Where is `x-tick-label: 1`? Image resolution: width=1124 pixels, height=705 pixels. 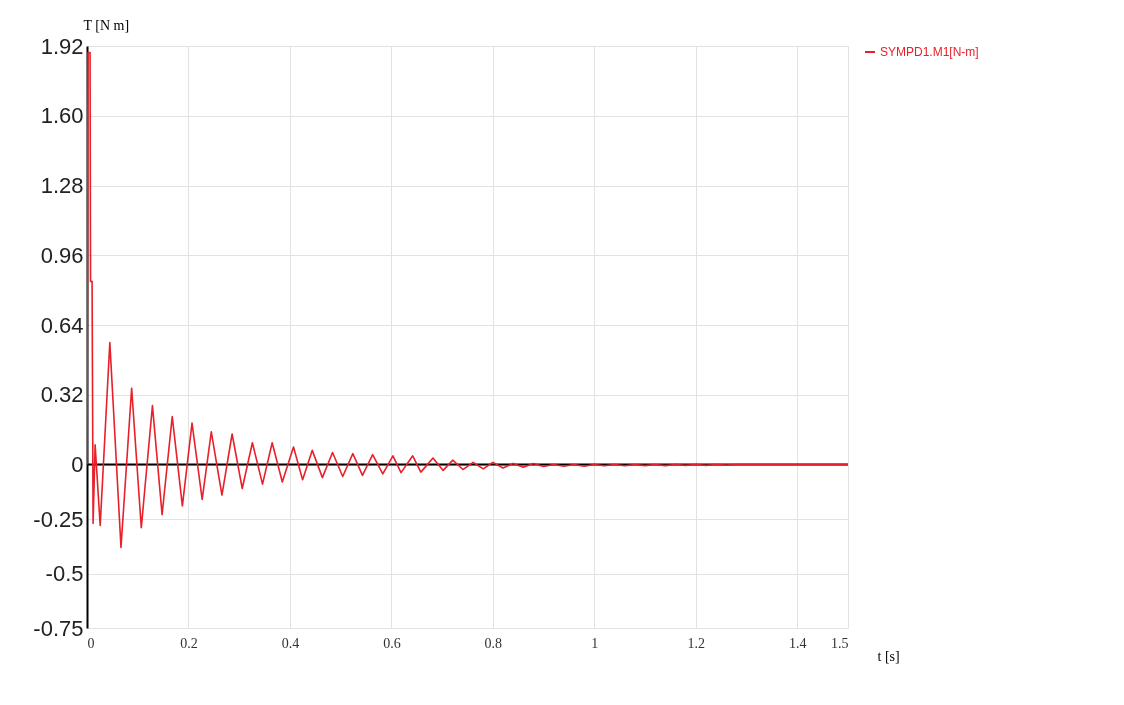
x-tick-label: 1 is located at coordinates (595, 643).